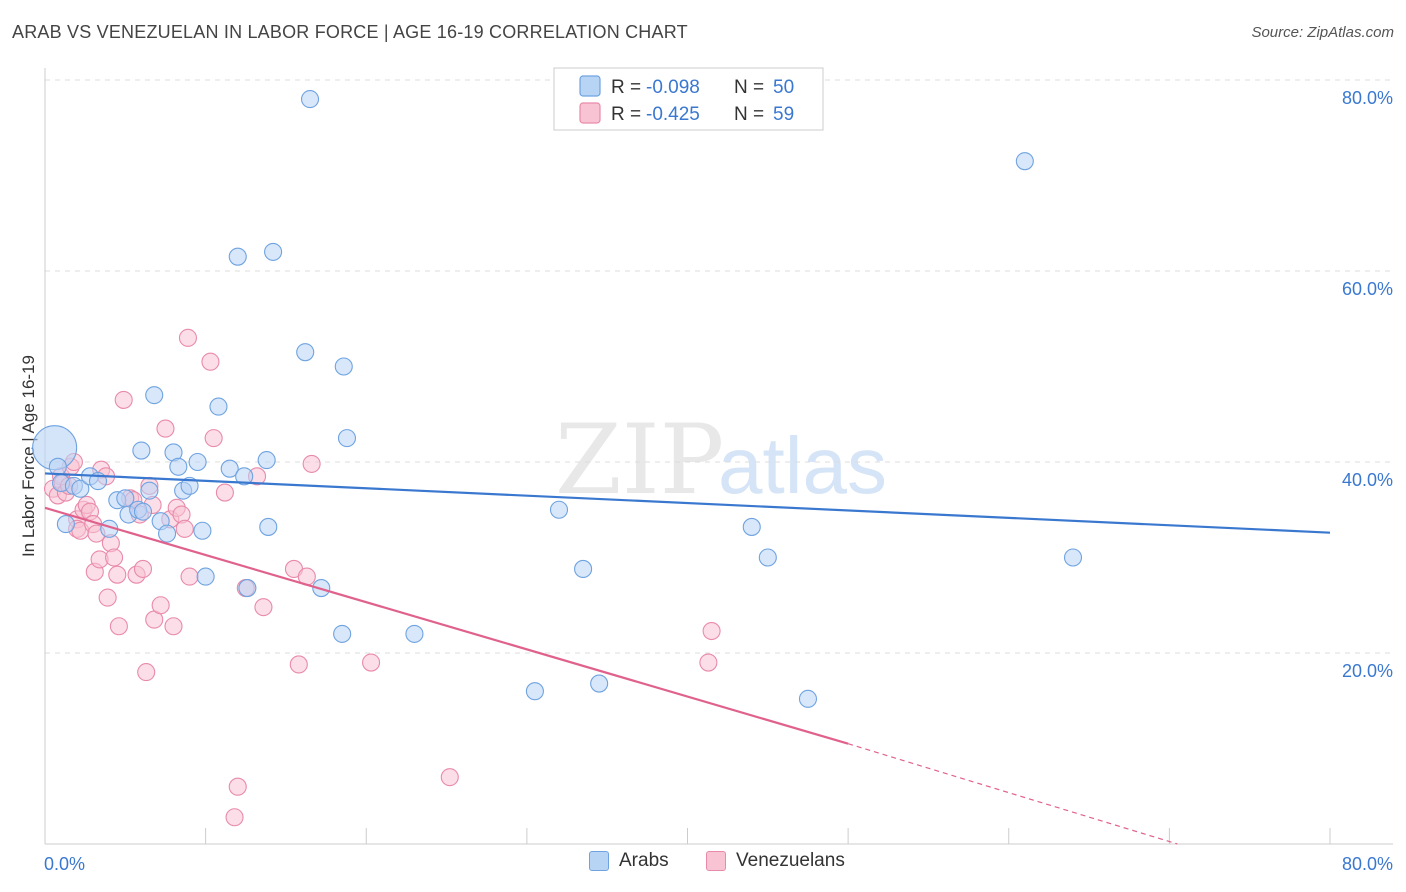 This screenshot has height=892, width=1406. What do you see at coordinates (1367, 289) in the screenshot?
I see `y-tick-label: 60.0%` at bounding box center [1367, 289].